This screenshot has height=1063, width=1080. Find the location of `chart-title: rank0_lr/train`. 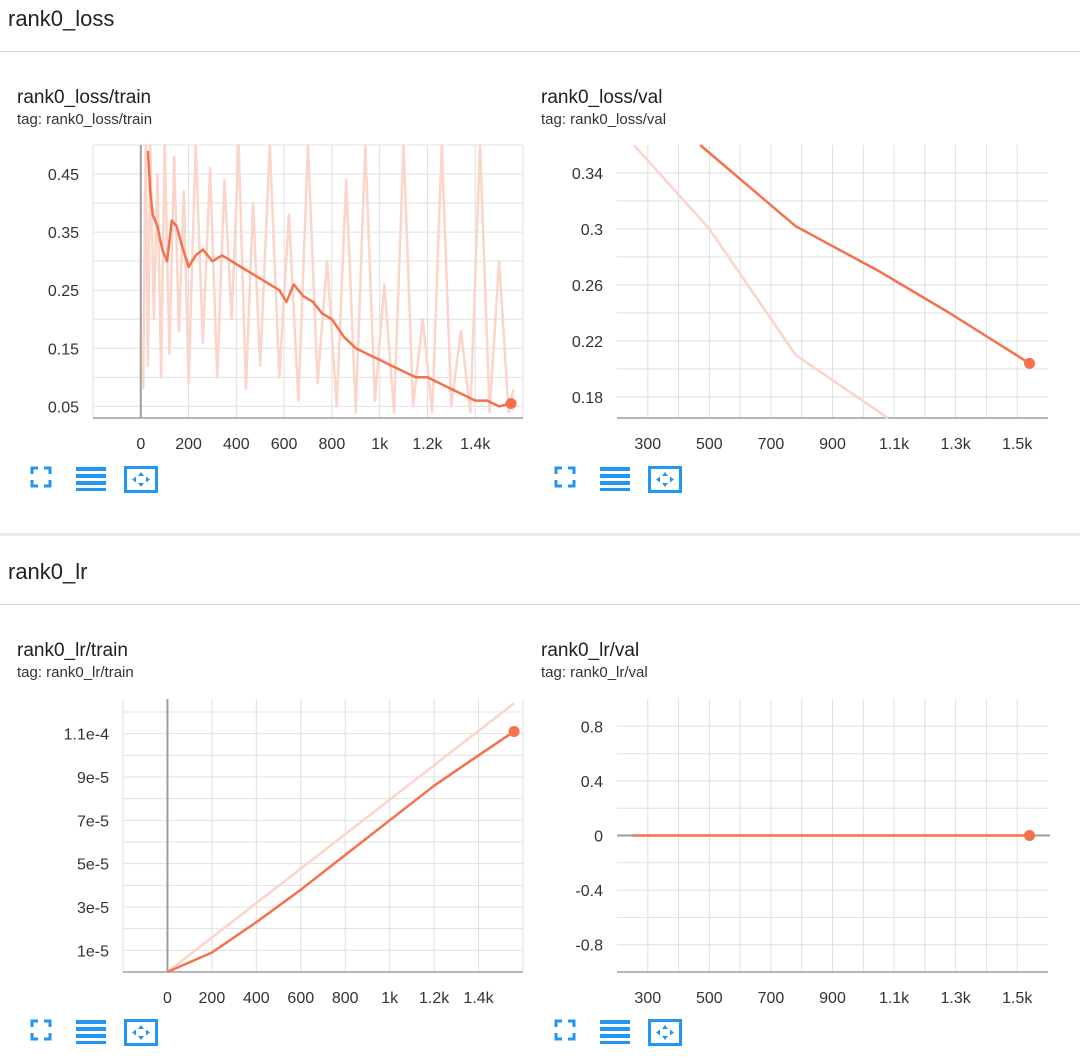

chart-title: rank0_lr/train is located at coordinates (72, 650).